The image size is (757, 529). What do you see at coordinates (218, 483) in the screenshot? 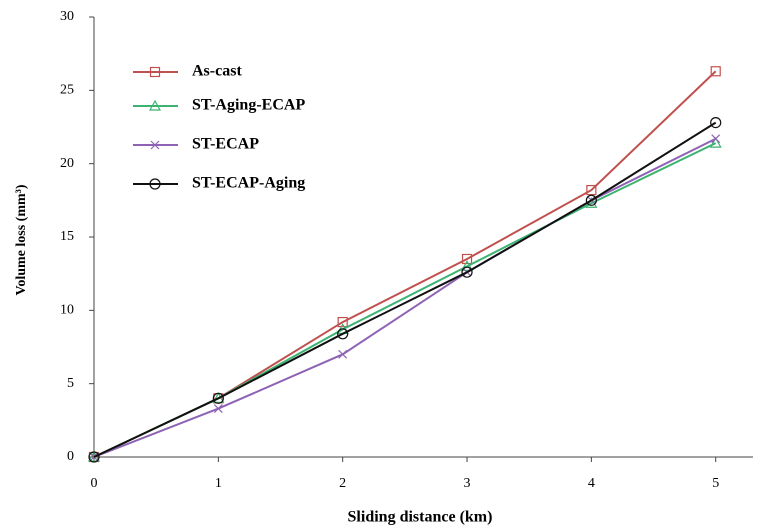
I see `x-tick-label: 1` at bounding box center [218, 483].